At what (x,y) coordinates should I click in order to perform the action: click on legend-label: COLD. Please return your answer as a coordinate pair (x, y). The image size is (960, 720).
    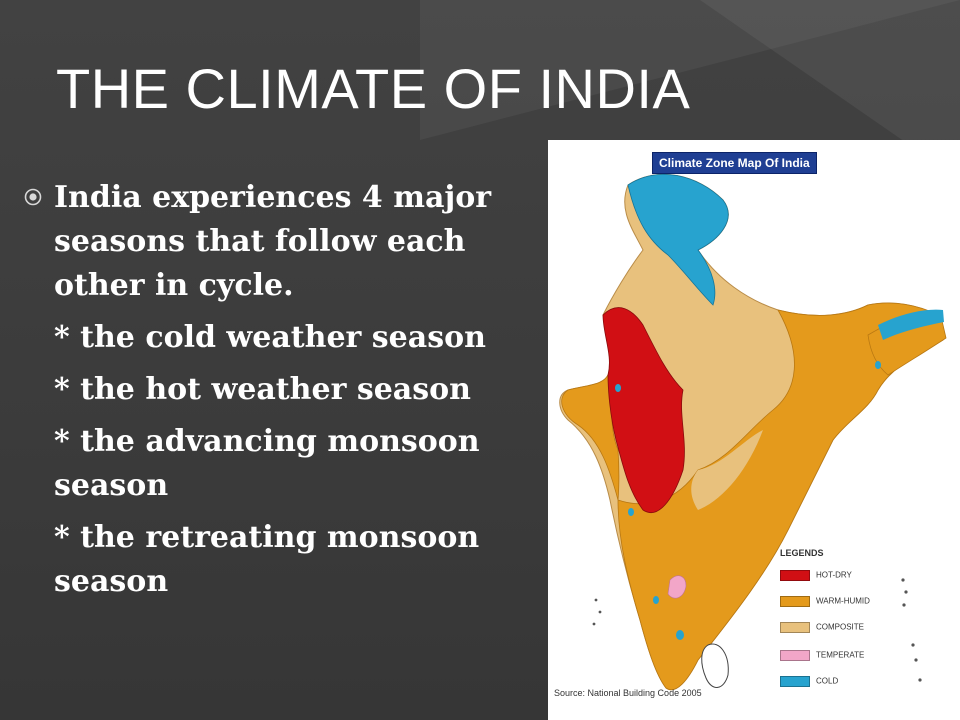
    Looking at the image, I should click on (827, 681).